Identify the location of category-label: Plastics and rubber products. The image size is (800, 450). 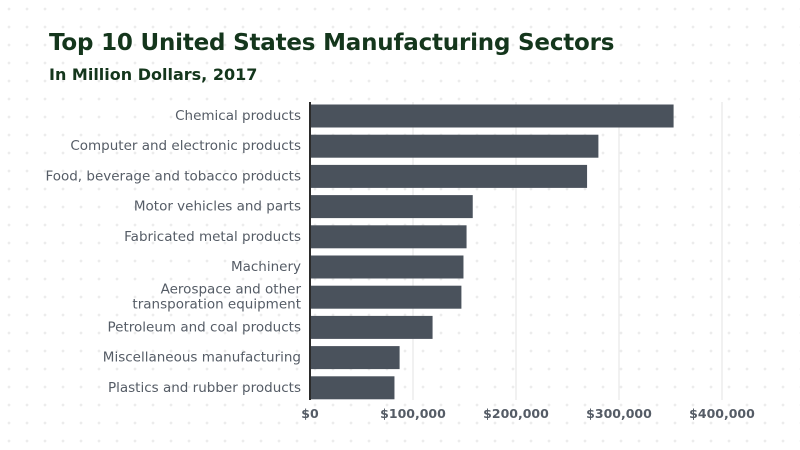
(204, 388).